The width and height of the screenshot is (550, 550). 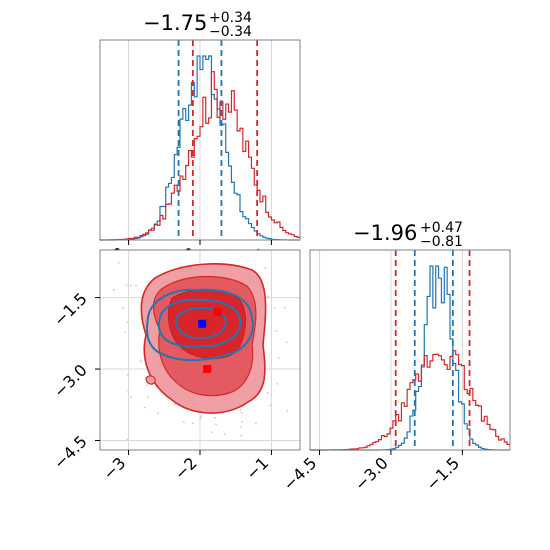 I want to click on x-tick-label: −1, so click(x=257, y=468).